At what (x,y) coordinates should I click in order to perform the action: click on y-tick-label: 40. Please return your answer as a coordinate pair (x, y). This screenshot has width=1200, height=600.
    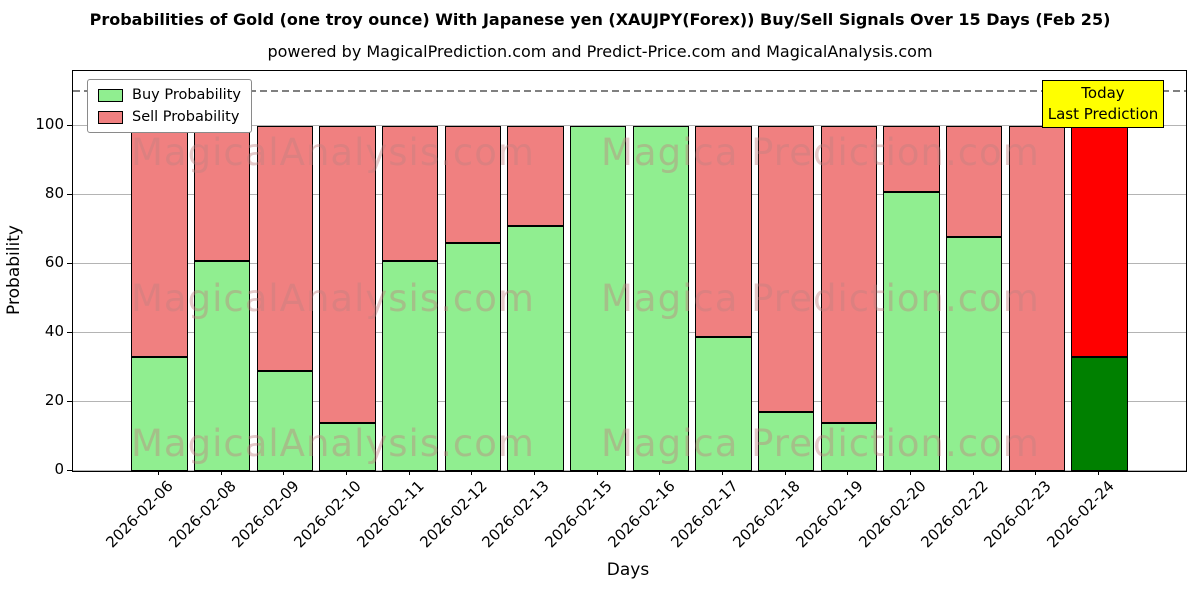
    Looking at the image, I should click on (54, 331).